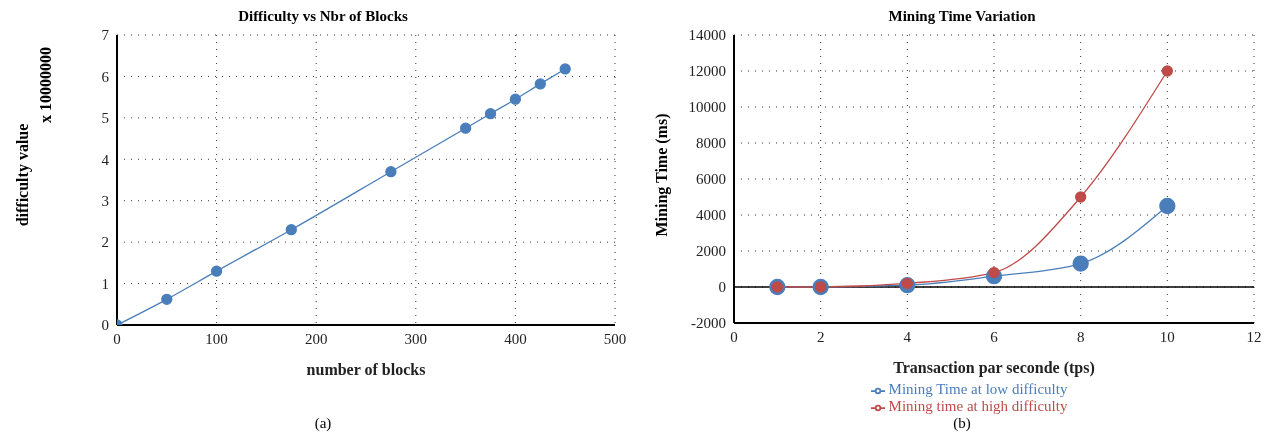 The height and width of the screenshot is (440, 1285). Describe the element at coordinates (323, 16) in the screenshot. I see `chart-title: Difficulty vs Nbr of Blocks` at that location.